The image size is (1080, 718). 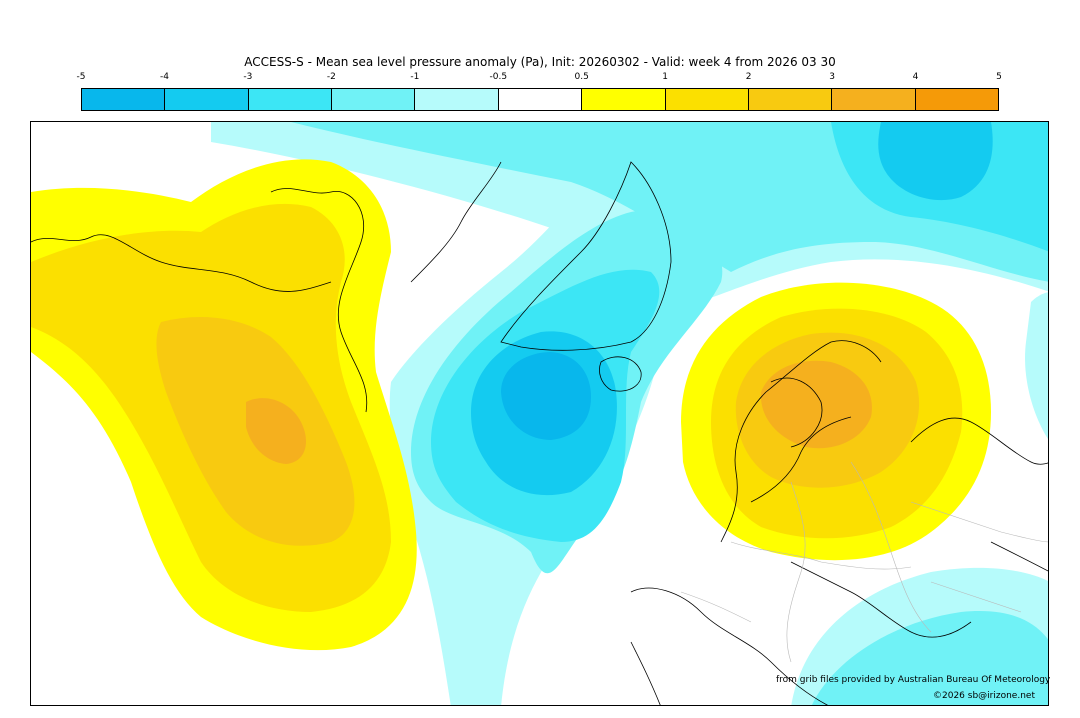 I want to click on legend-tick-label: -3, so click(x=248, y=77).